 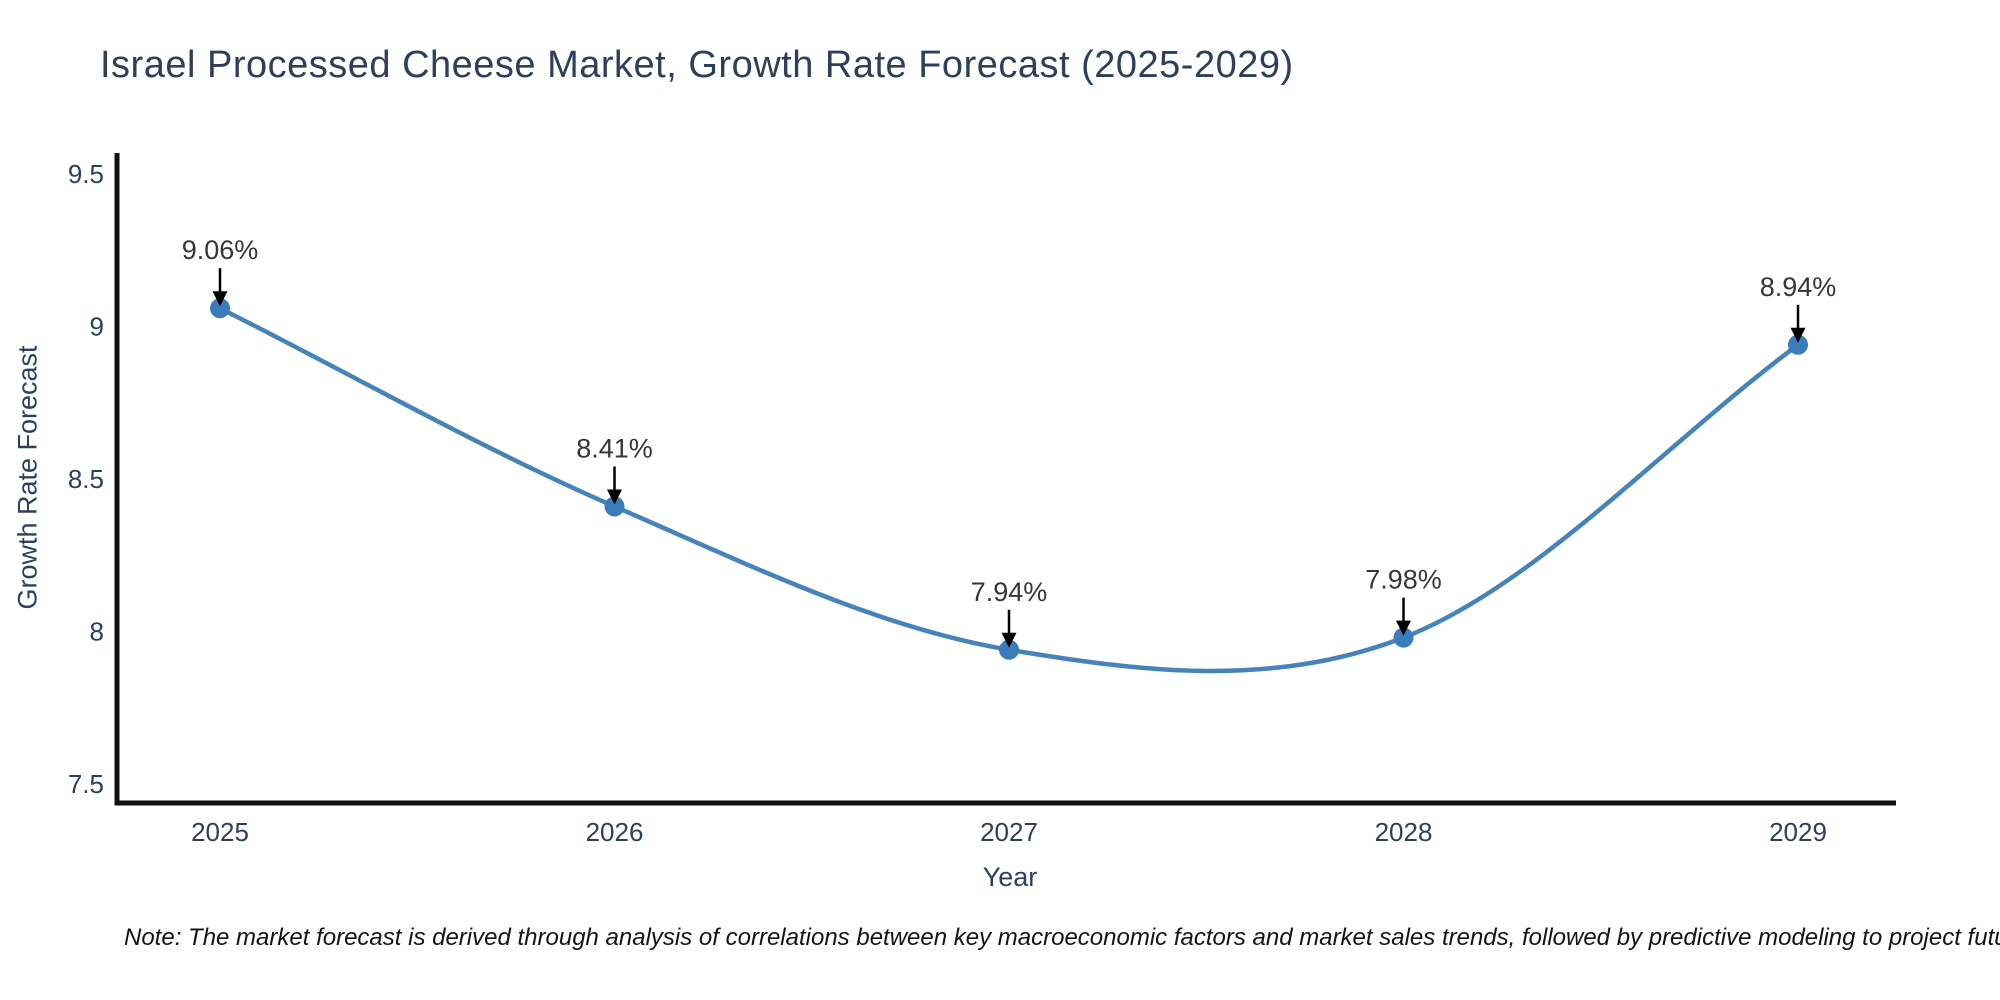 I want to click on x-axis-title: Year, so click(x=1010, y=877).